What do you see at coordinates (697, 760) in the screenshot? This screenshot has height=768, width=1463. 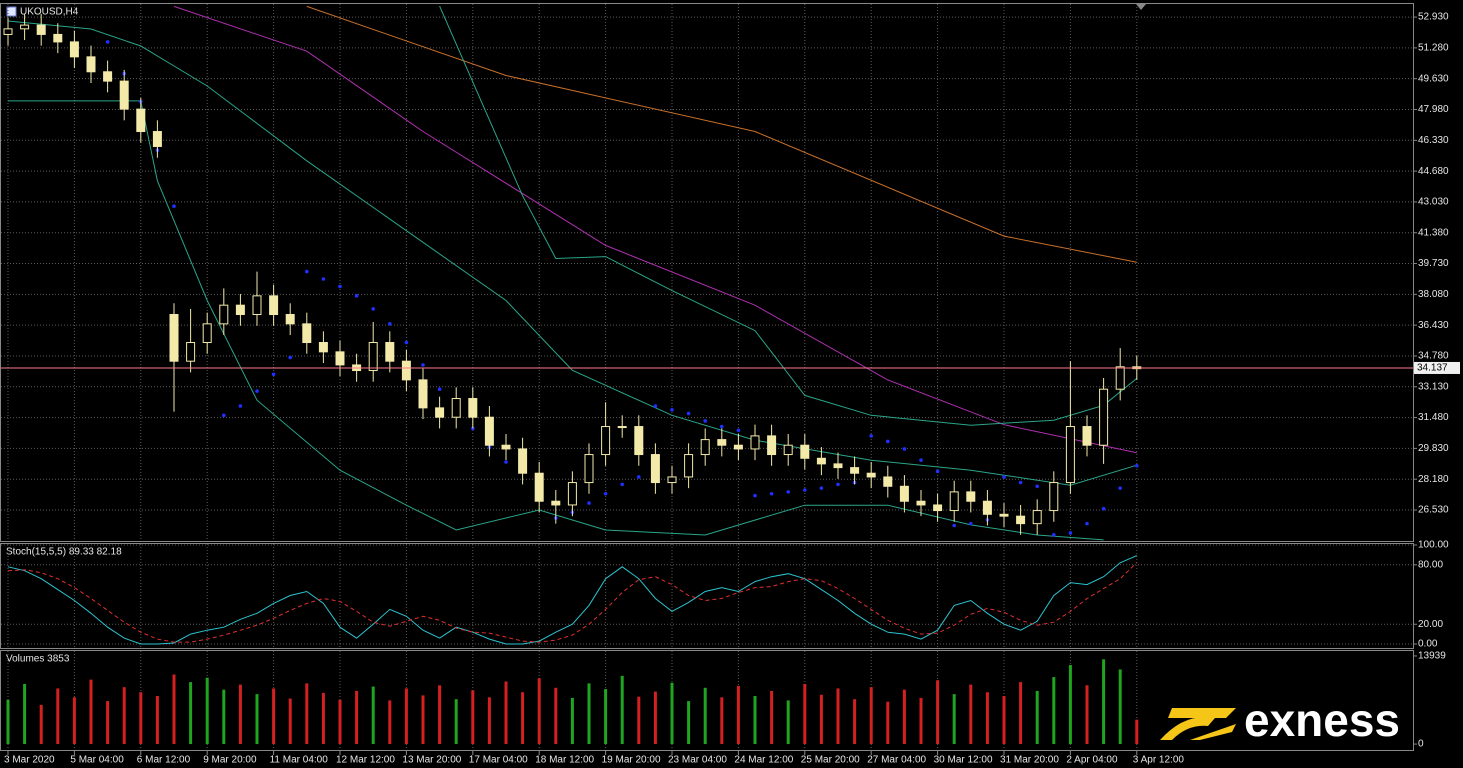 I see `x-tick-label: 23 Mar 04:00` at bounding box center [697, 760].